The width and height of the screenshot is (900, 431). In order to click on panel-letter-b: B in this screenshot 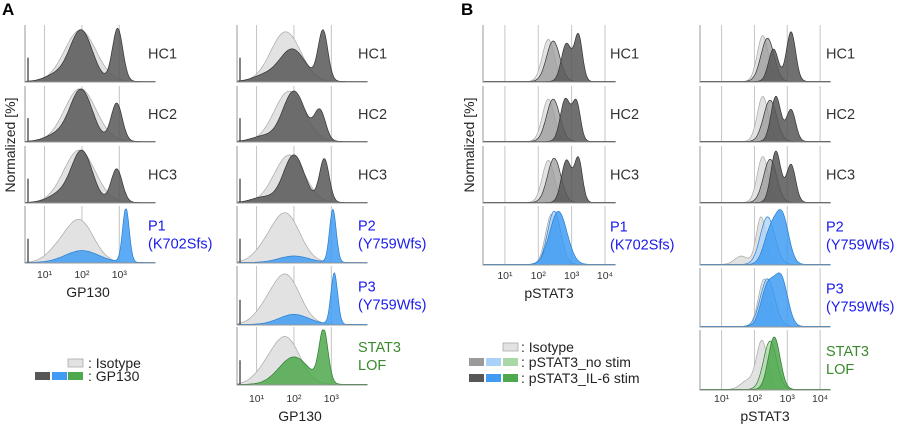, I will do `click(467, 9)`.